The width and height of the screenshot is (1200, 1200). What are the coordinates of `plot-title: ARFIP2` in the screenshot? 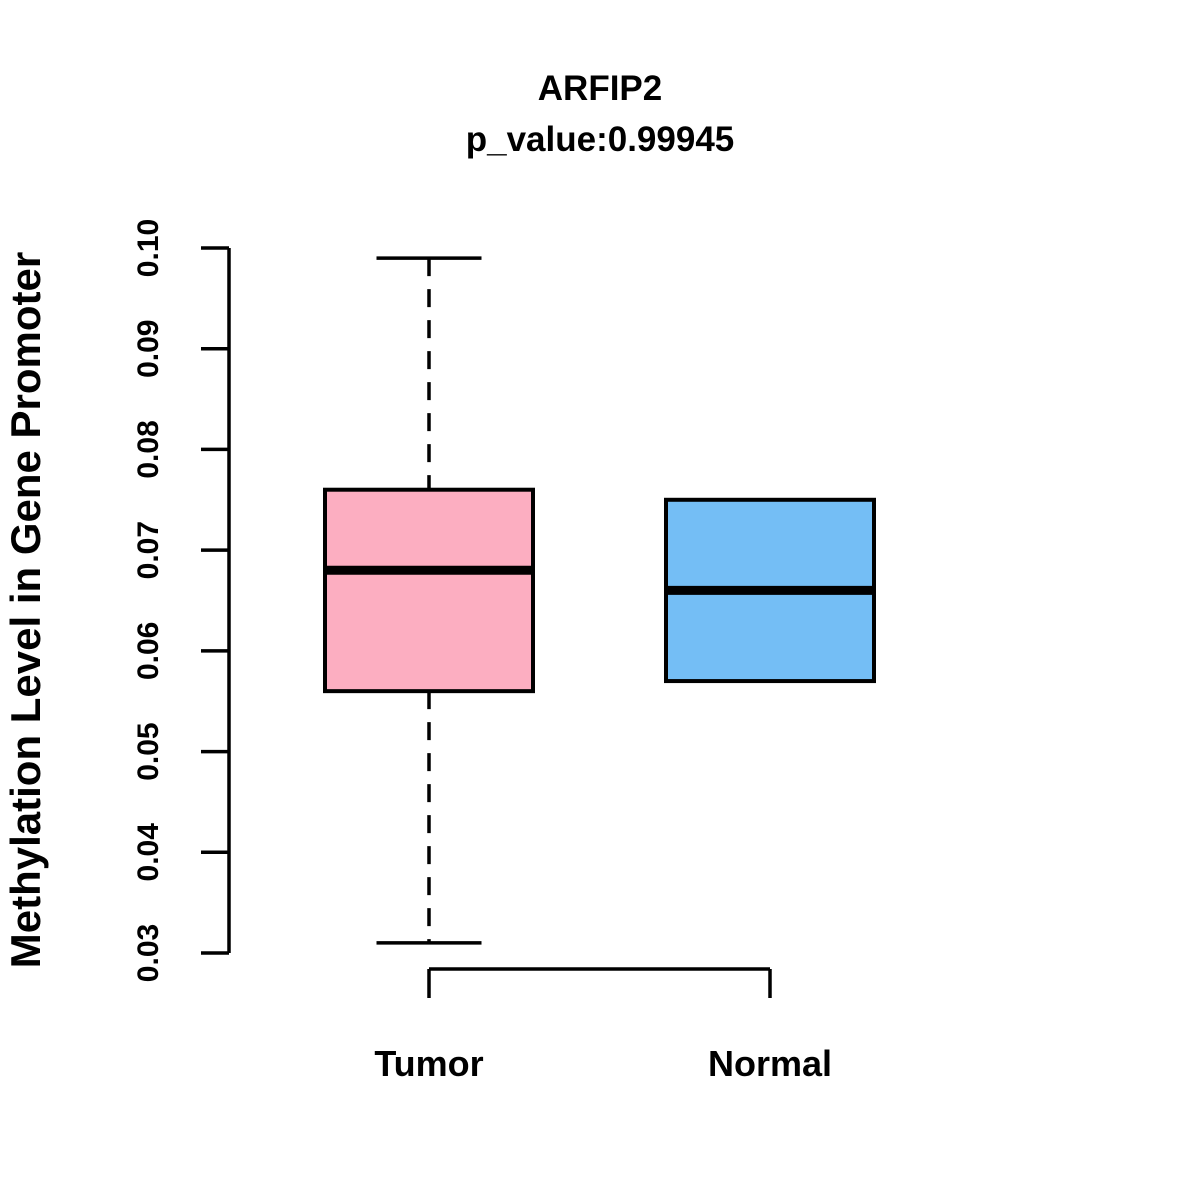 It's located at (600, 88).